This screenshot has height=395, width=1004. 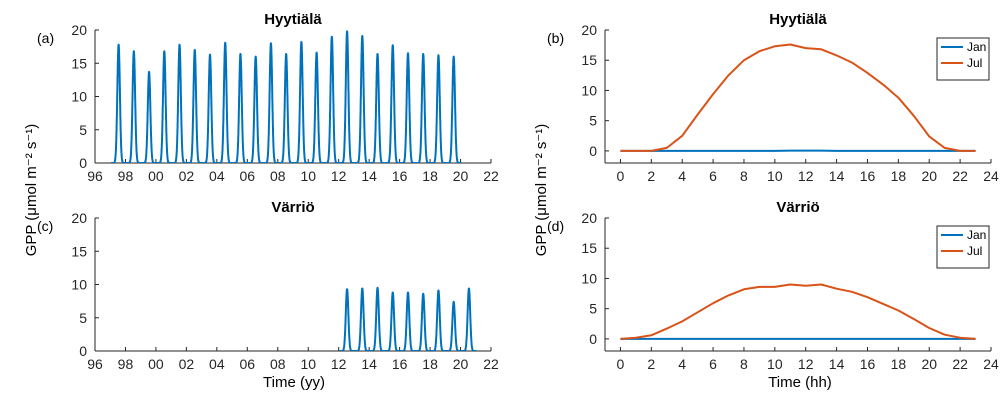 What do you see at coordinates (45, 226) in the screenshot?
I see `panel-letter: (c)` at bounding box center [45, 226].